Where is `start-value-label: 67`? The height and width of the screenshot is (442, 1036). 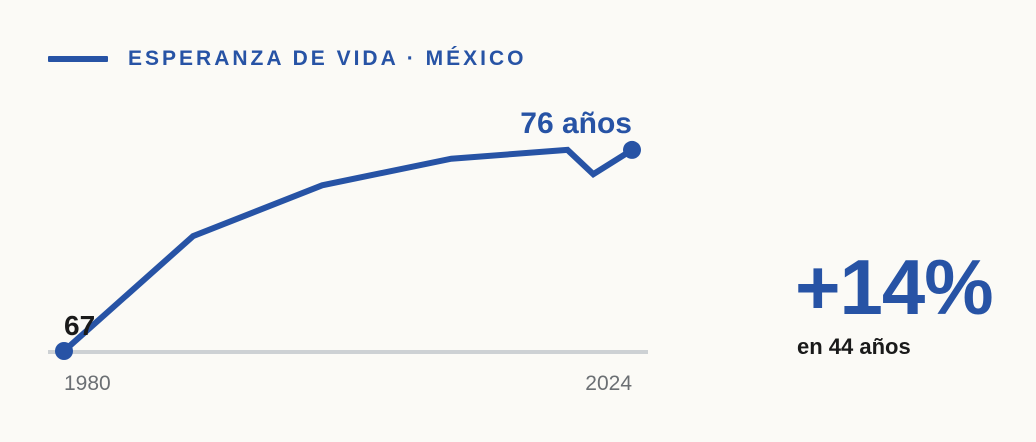
start-value-label: 67 is located at coordinates (79, 325).